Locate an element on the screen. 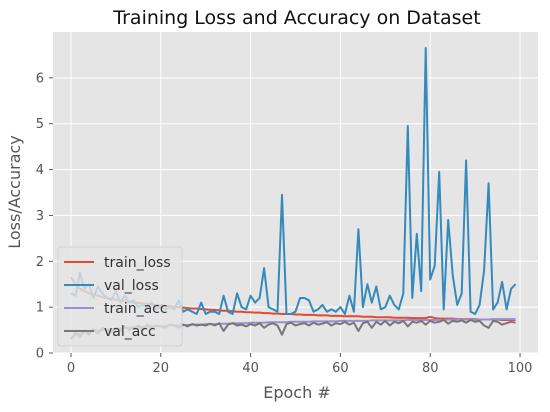 The width and height of the screenshot is (550, 412). legend-box is located at coordinates (120, 296).